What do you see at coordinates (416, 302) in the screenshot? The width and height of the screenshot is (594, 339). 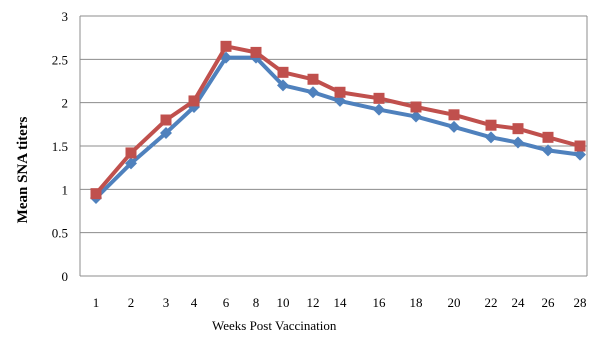 I see `x-tick-label: 18` at bounding box center [416, 302].